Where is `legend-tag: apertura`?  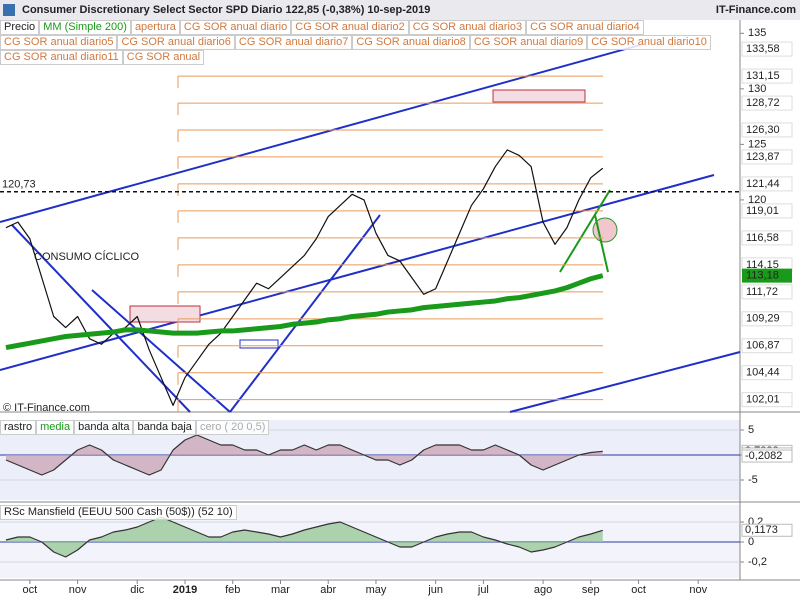
legend-tag: apertura is located at coordinates (155, 27).